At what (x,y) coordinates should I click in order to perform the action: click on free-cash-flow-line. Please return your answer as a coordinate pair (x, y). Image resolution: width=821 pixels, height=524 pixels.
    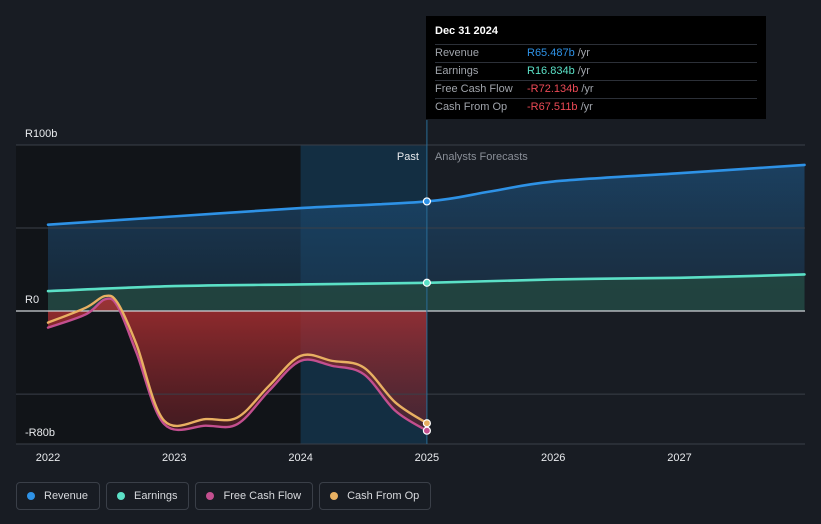
    Looking at the image, I should click on (237, 364).